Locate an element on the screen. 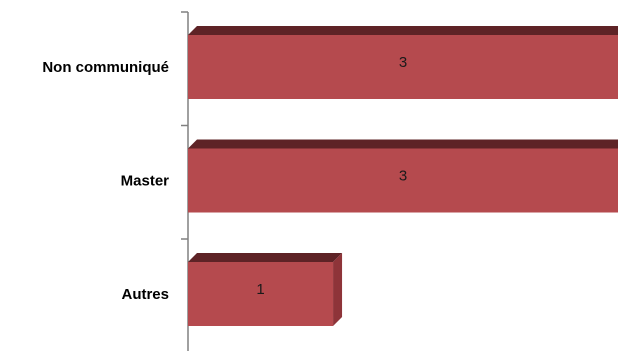 This screenshot has width=618, height=351. category-label: Non communiqué is located at coordinates (105, 67).